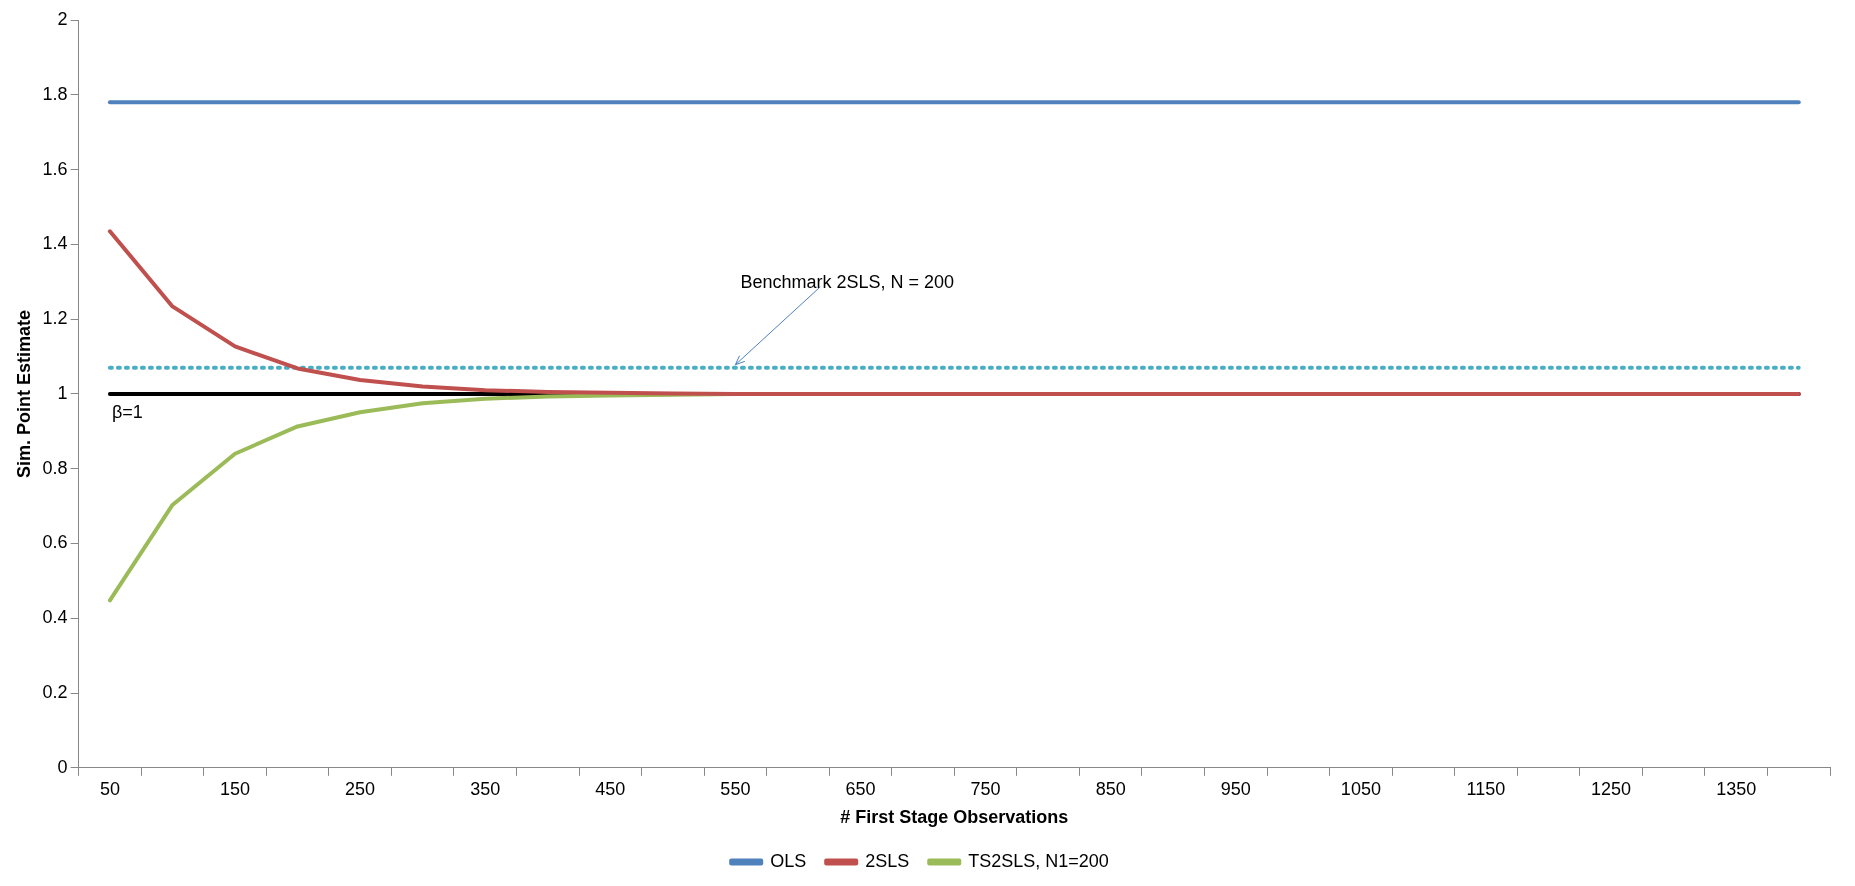  Describe the element at coordinates (1360, 788) in the screenshot. I see `x-tick-label: 1050` at that location.